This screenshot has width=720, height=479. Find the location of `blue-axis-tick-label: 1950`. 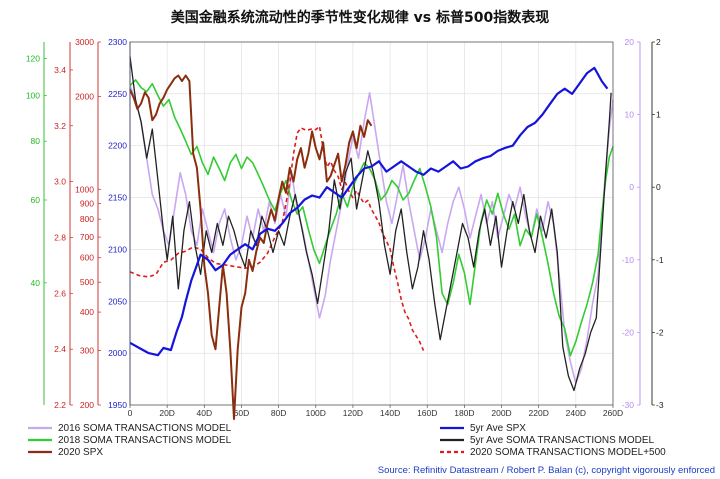

blue-axis-tick-label: 1950 is located at coordinates (117, 405).